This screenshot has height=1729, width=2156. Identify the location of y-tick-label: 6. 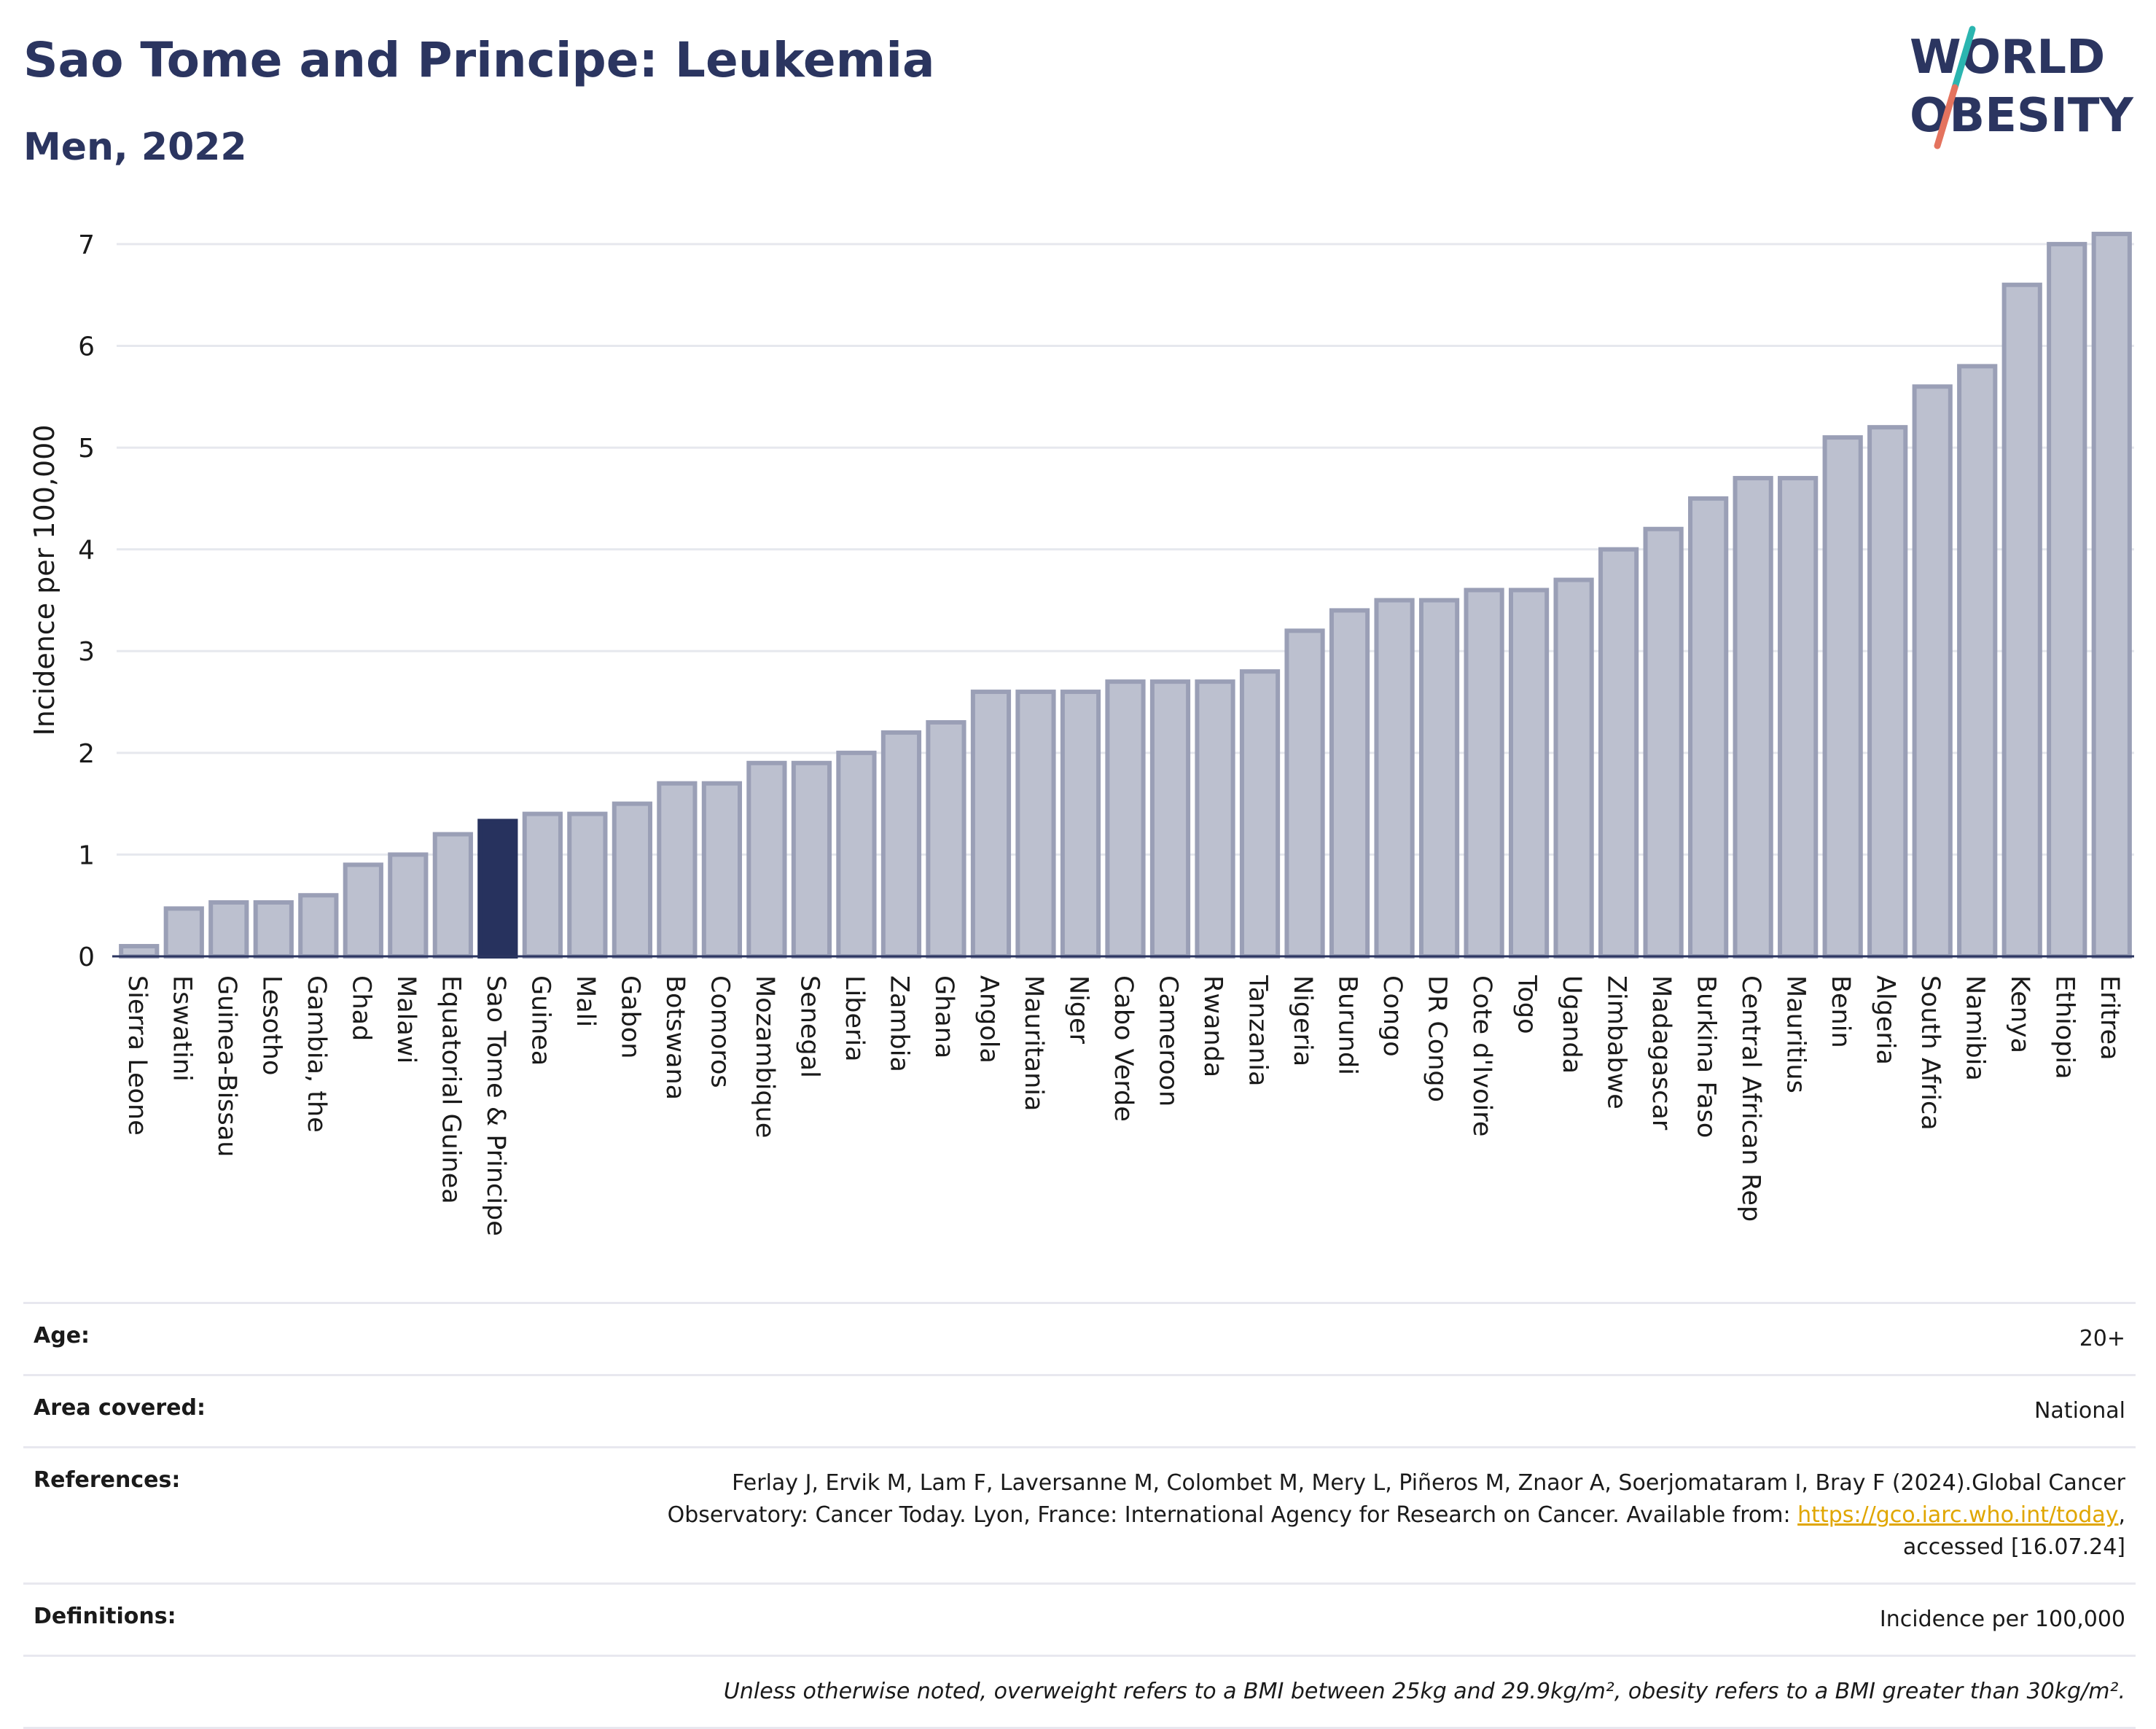
(86, 347).